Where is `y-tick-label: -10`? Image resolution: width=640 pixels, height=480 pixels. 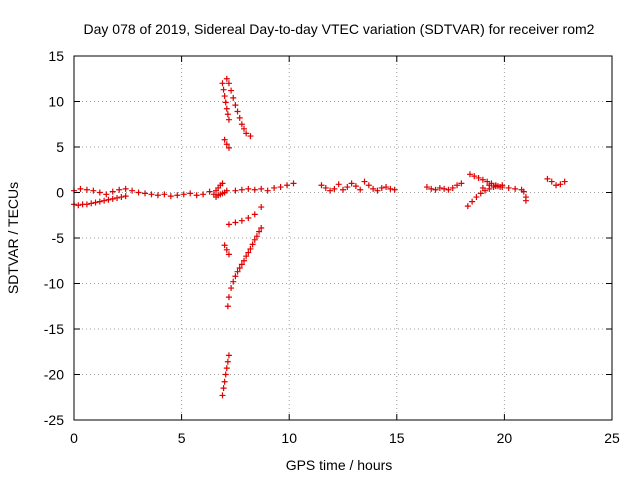
y-tick-label: -10 is located at coordinates (54, 284).